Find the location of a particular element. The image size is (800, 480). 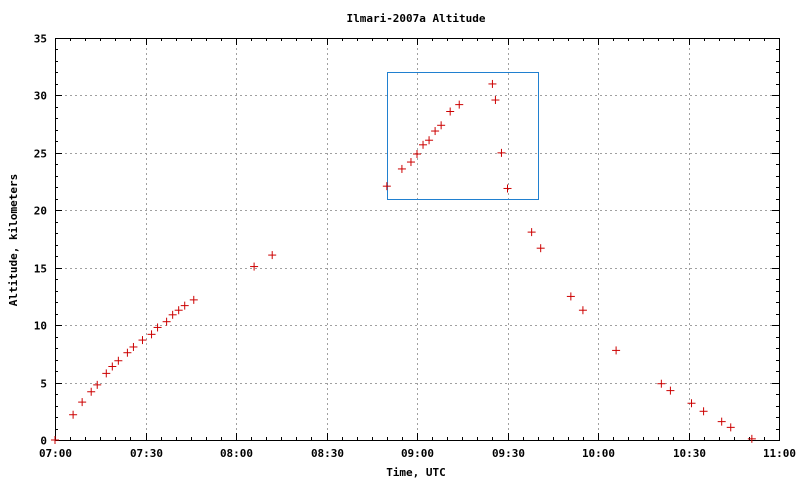

x-tick-label: 08:00 is located at coordinates (236, 453).